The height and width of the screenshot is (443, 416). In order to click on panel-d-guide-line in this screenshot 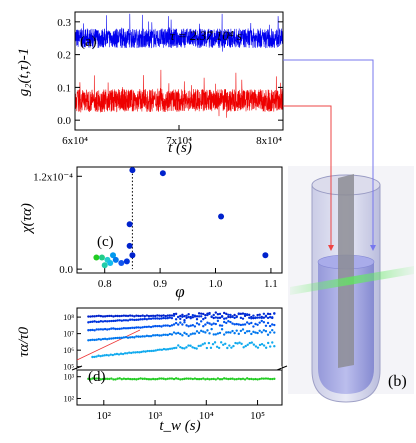, I will do `click(108, 345)`.